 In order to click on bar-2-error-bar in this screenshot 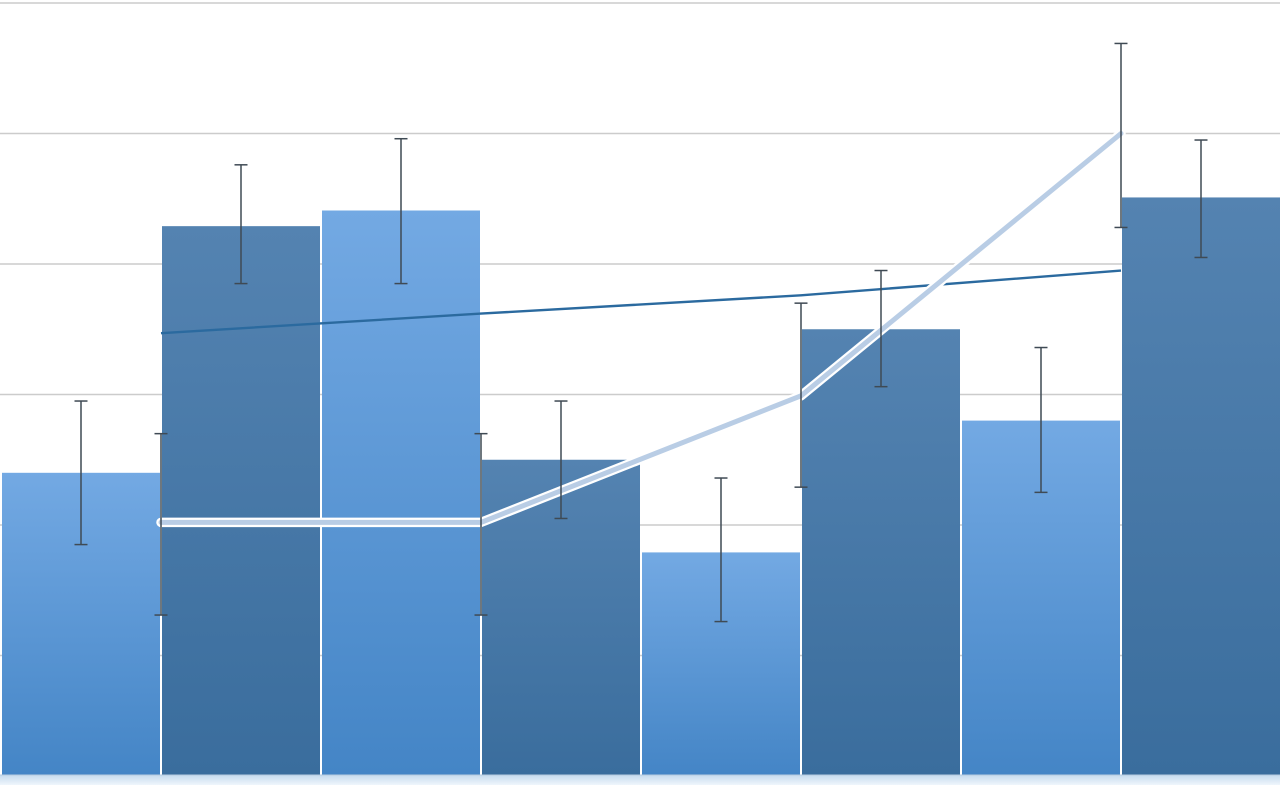, I will do `click(241, 224)`.